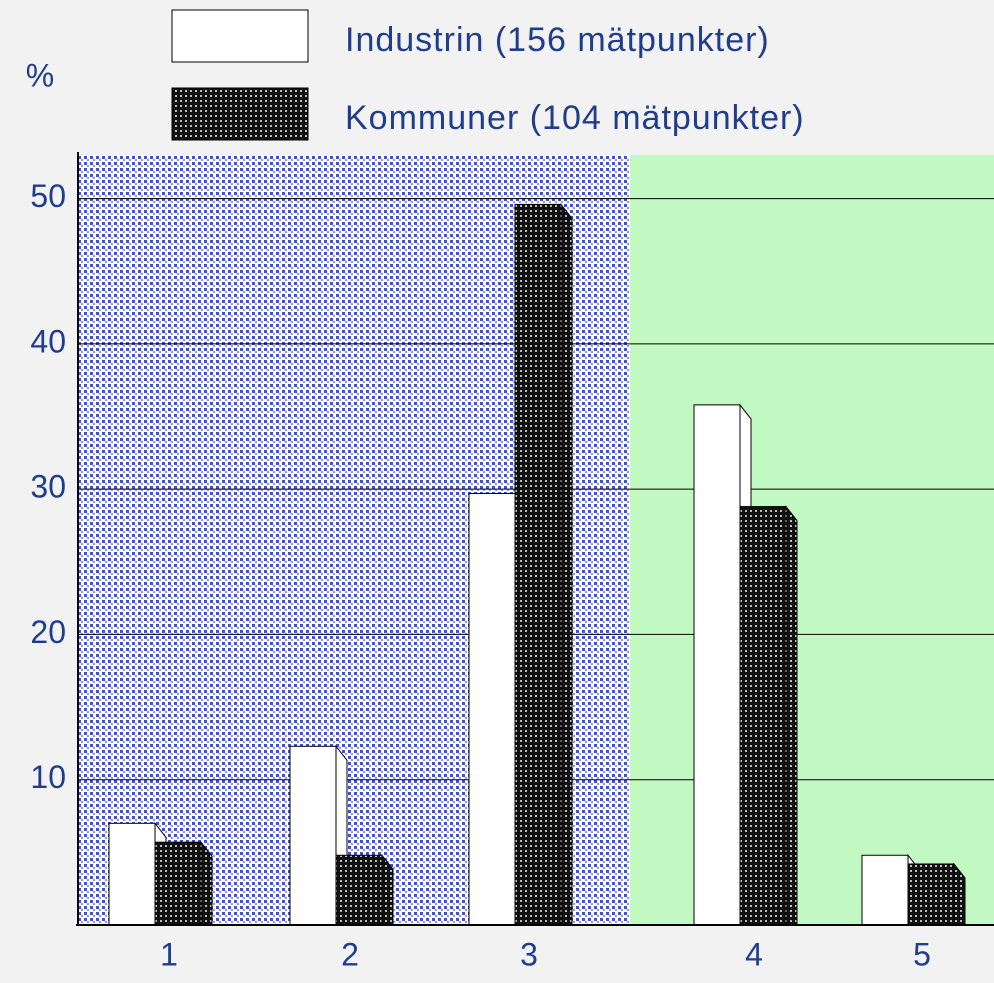 The height and width of the screenshot is (983, 994). I want to click on legend-label: Kommuner (104 mätpunkter), so click(575, 118).